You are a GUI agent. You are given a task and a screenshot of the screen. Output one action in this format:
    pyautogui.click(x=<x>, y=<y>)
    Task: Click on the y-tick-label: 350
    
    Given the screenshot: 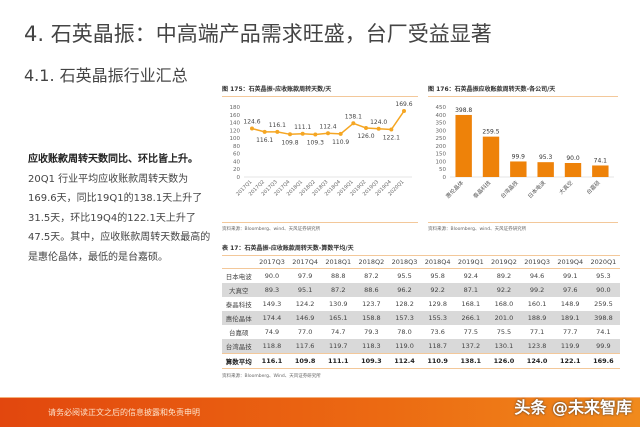 What is the action you would take?
    pyautogui.click(x=441, y=124)
    